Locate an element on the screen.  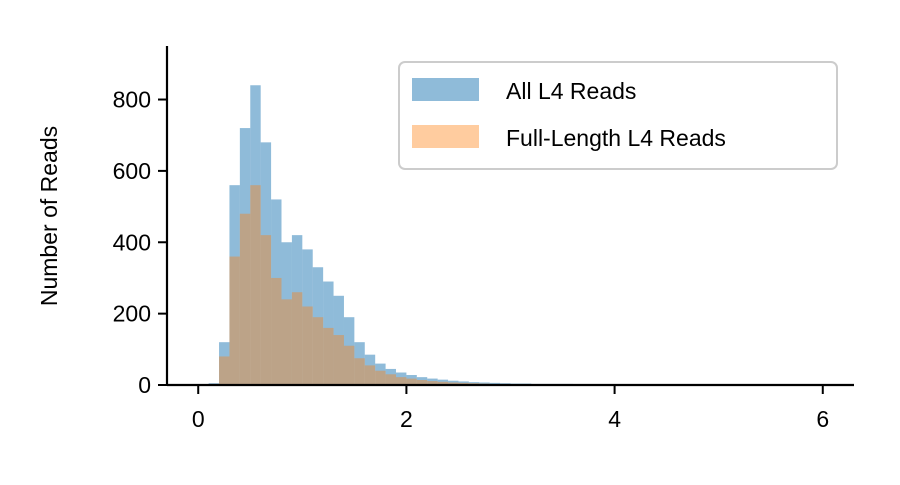
legend: All L4 Reads Full-Length L4 Reads is located at coordinates (618, 115).